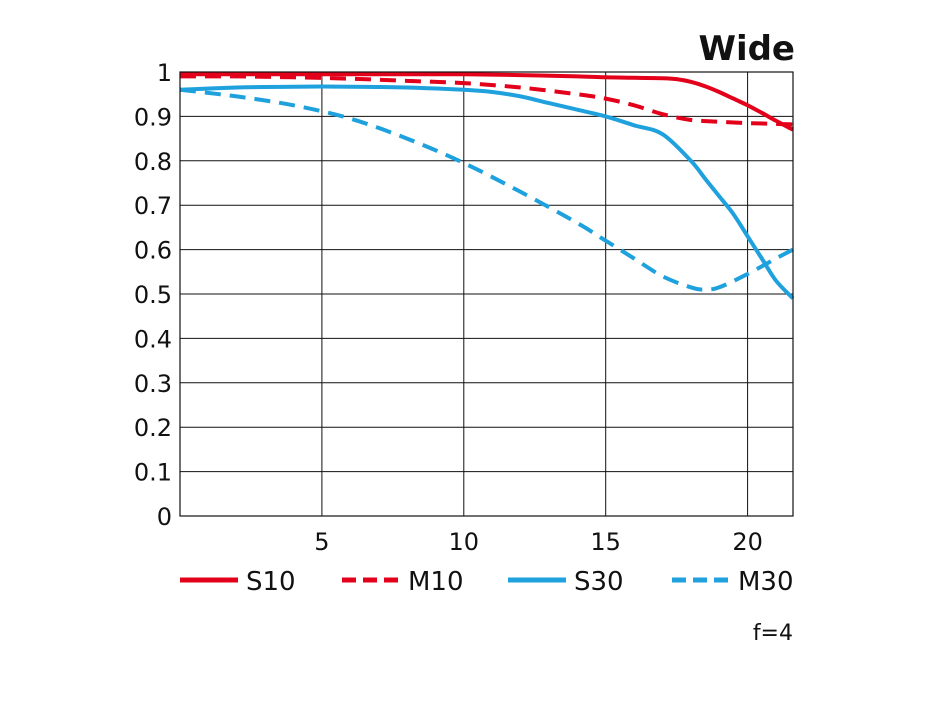 This screenshot has width=932, height=704. I want to click on chart-title: Wide, so click(746, 49).